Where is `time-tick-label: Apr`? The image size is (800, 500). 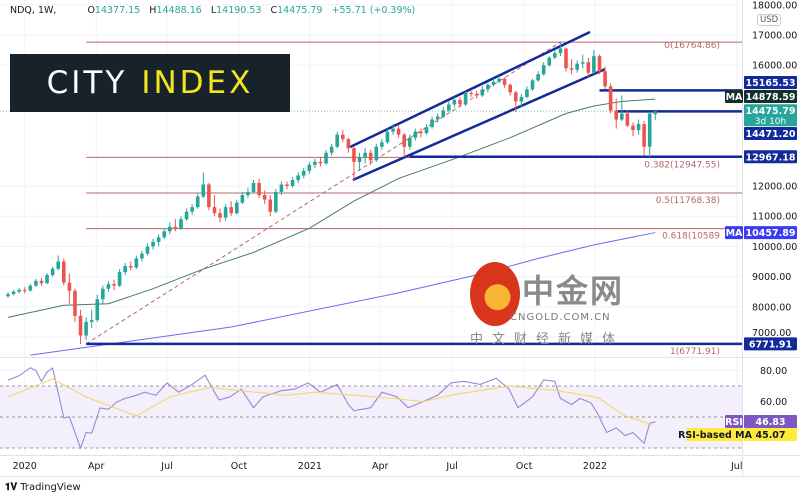 time-tick-label: Apr is located at coordinates (96, 466).